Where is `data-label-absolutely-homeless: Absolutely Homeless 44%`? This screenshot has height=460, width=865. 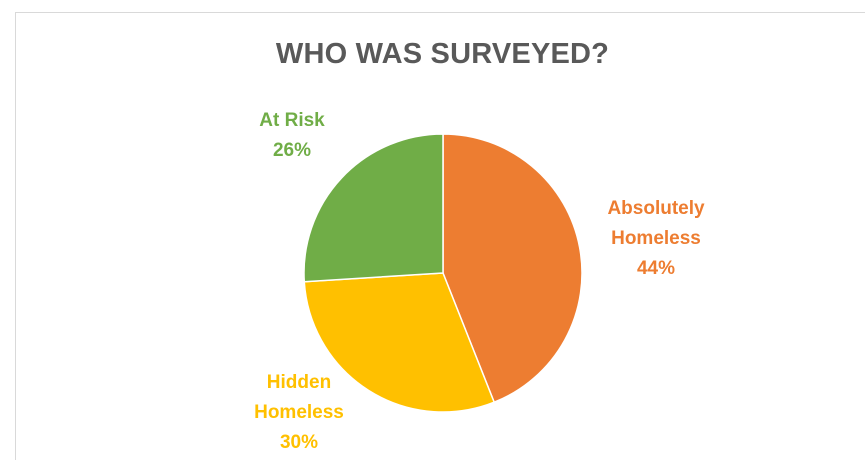 data-label-absolutely-homeless: Absolutely Homeless 44% is located at coordinates (656, 238).